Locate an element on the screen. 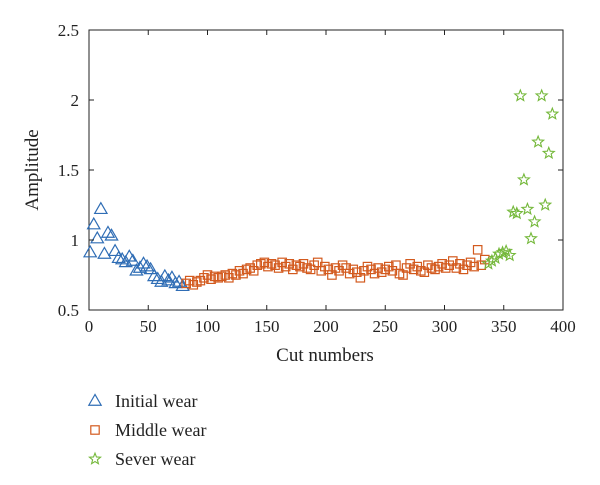 This screenshot has height=485, width=600. x-tick-label: 250 is located at coordinates (386, 326).